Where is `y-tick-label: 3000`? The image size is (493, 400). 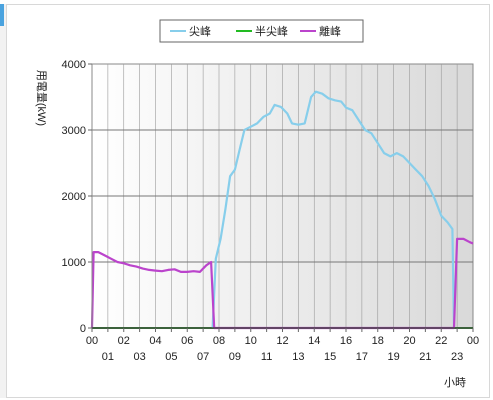 y-tick-label: 3000 is located at coordinates (74, 131).